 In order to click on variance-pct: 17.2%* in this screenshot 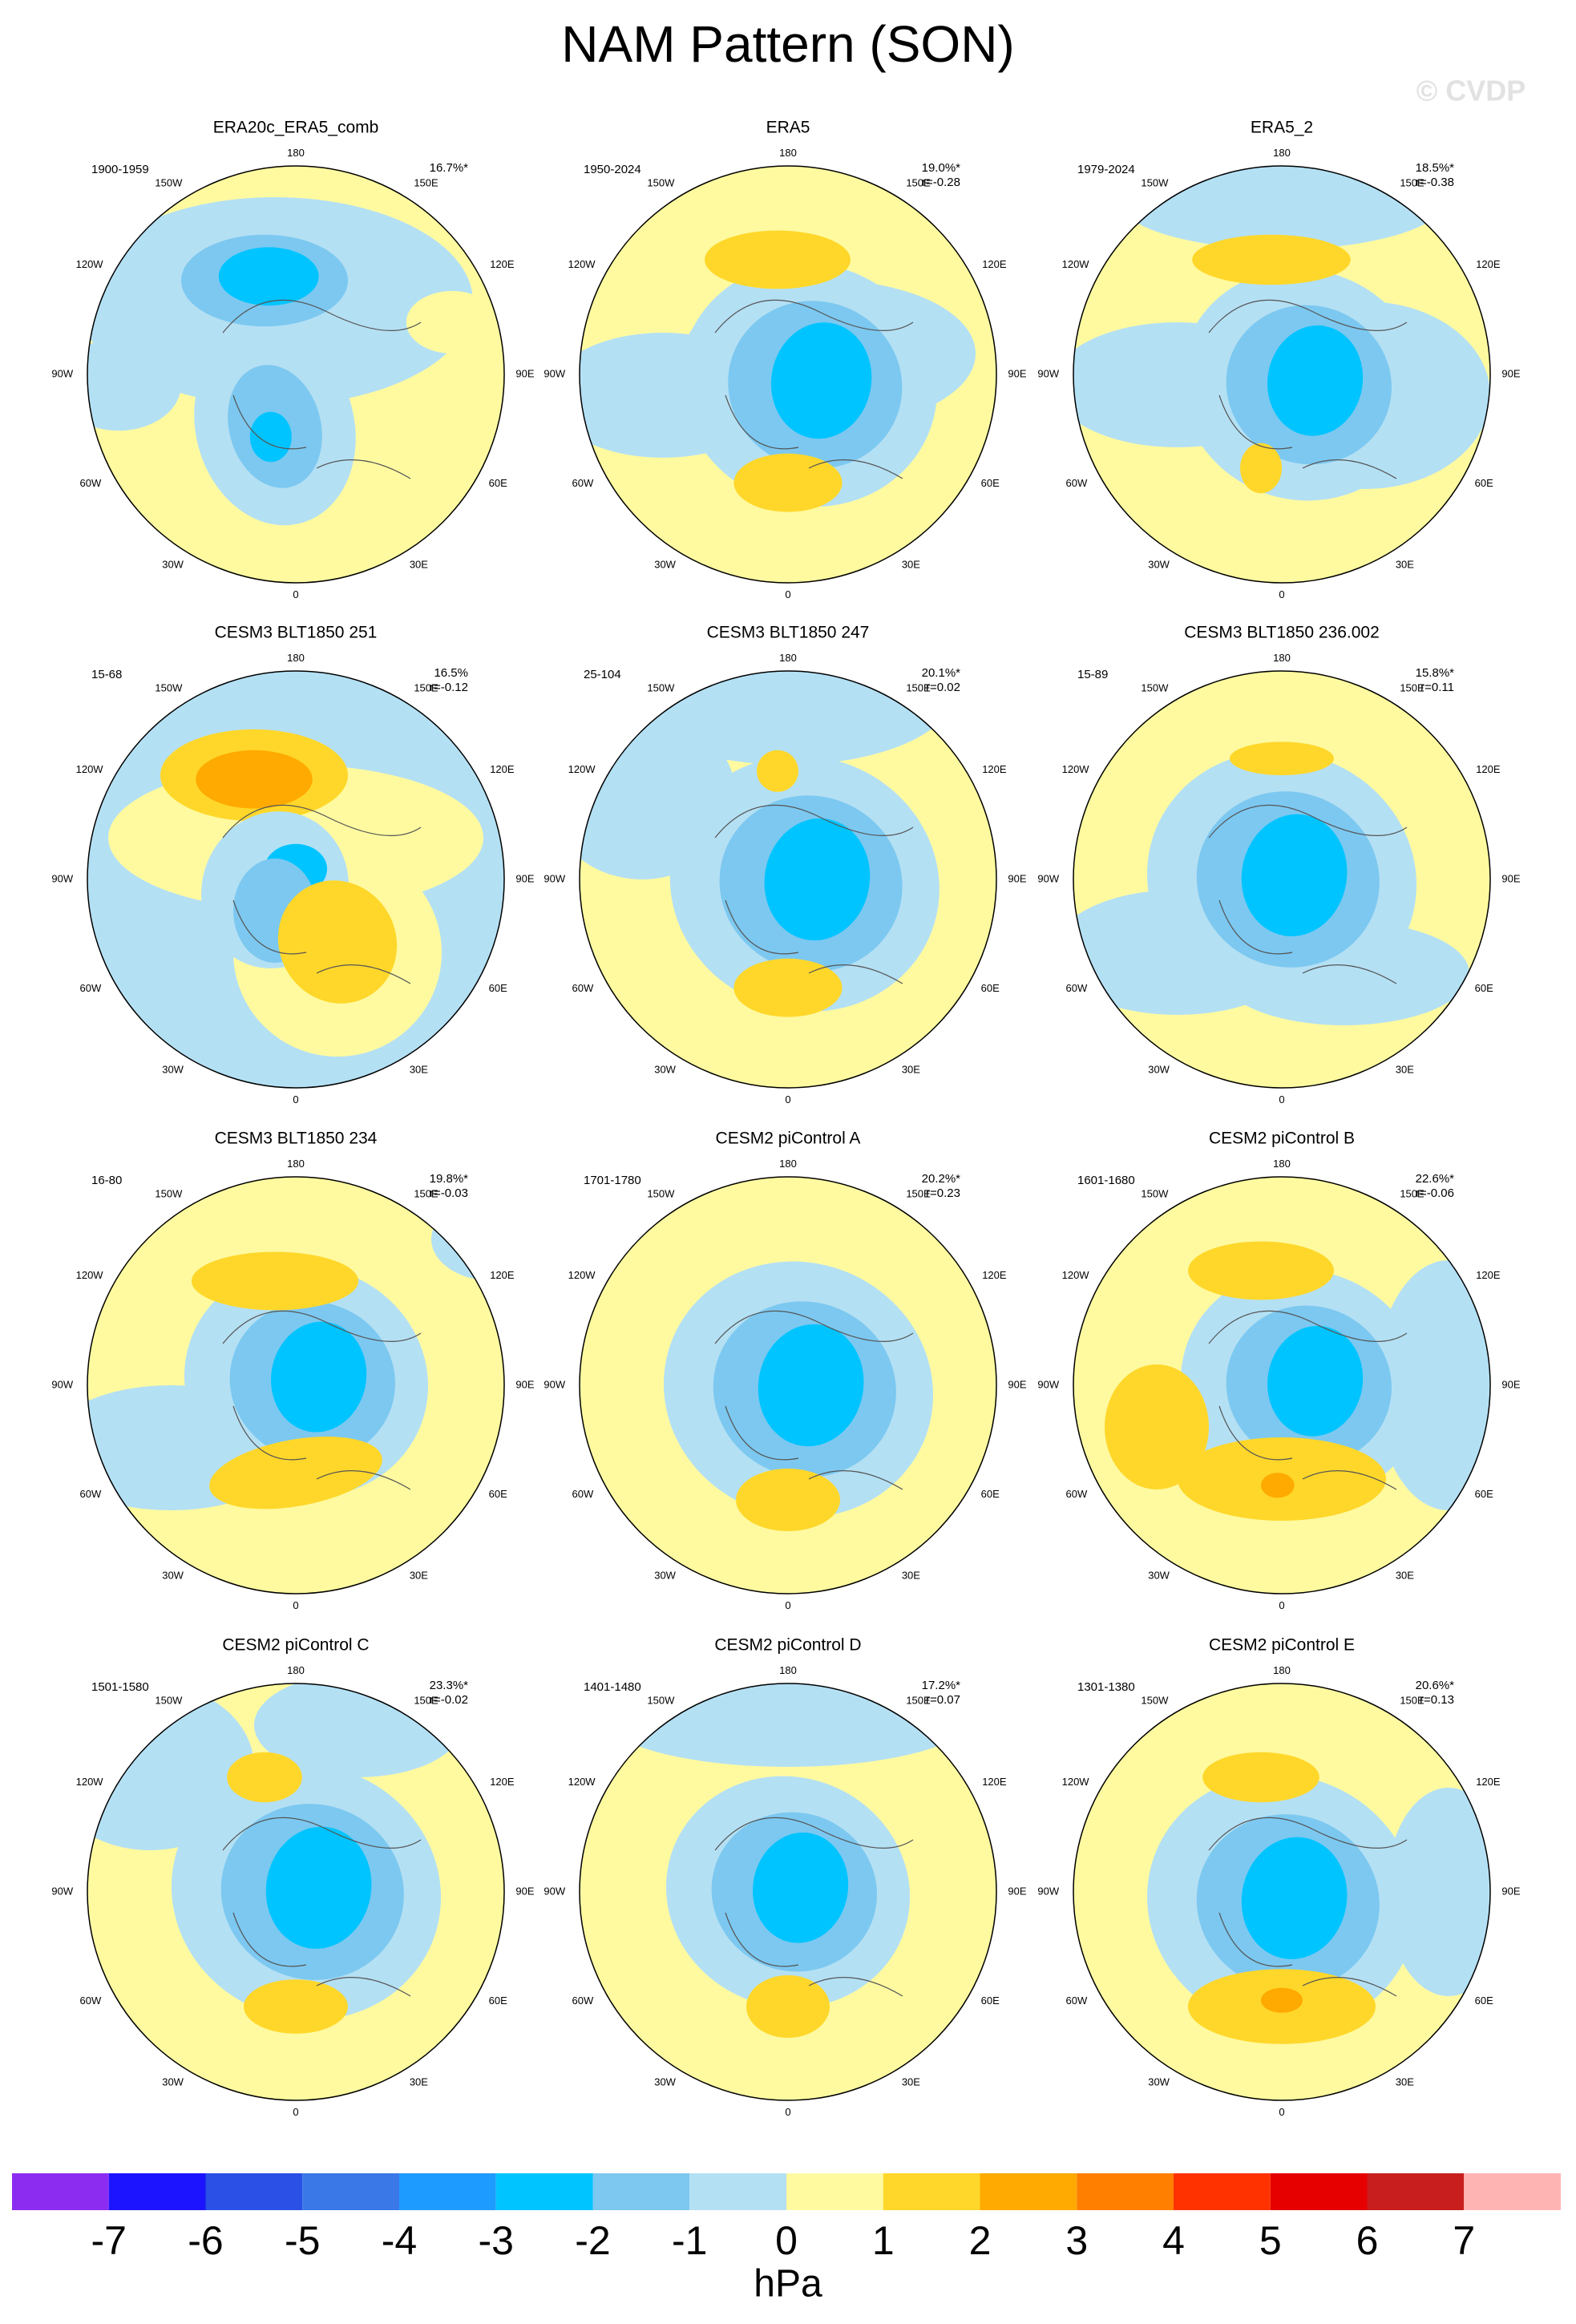, I will do `click(941, 1686)`.